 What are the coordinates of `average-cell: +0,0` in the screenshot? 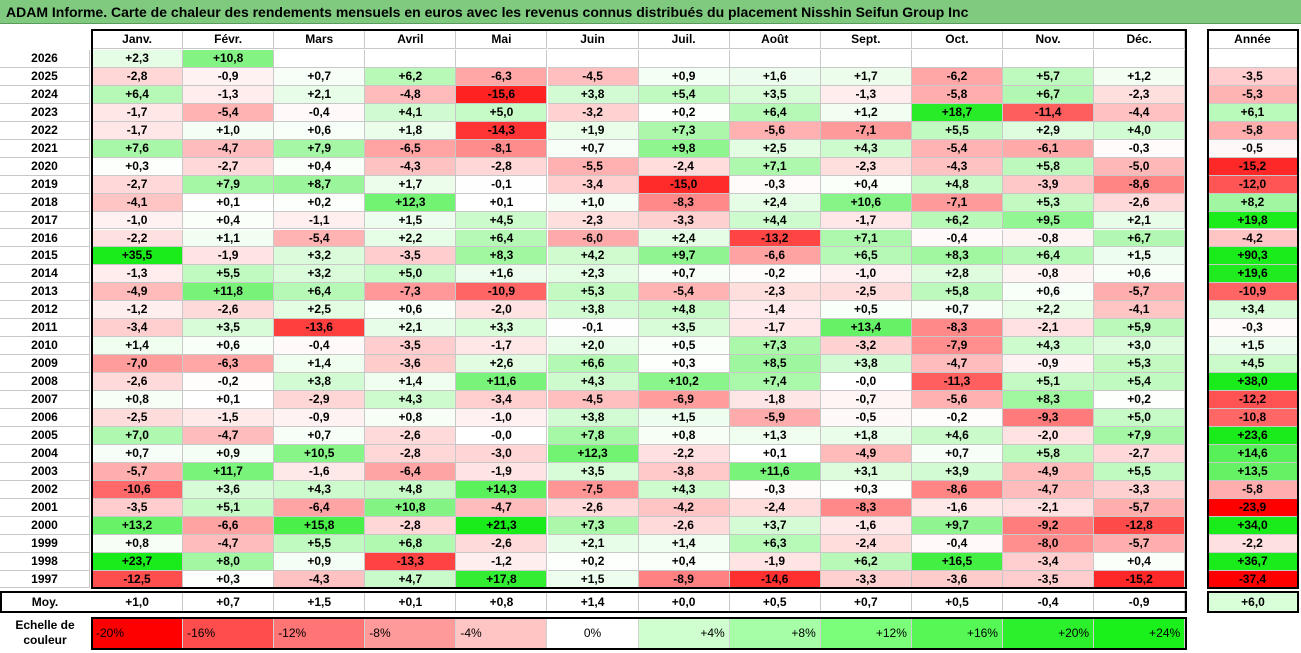 It's located at (684, 601).